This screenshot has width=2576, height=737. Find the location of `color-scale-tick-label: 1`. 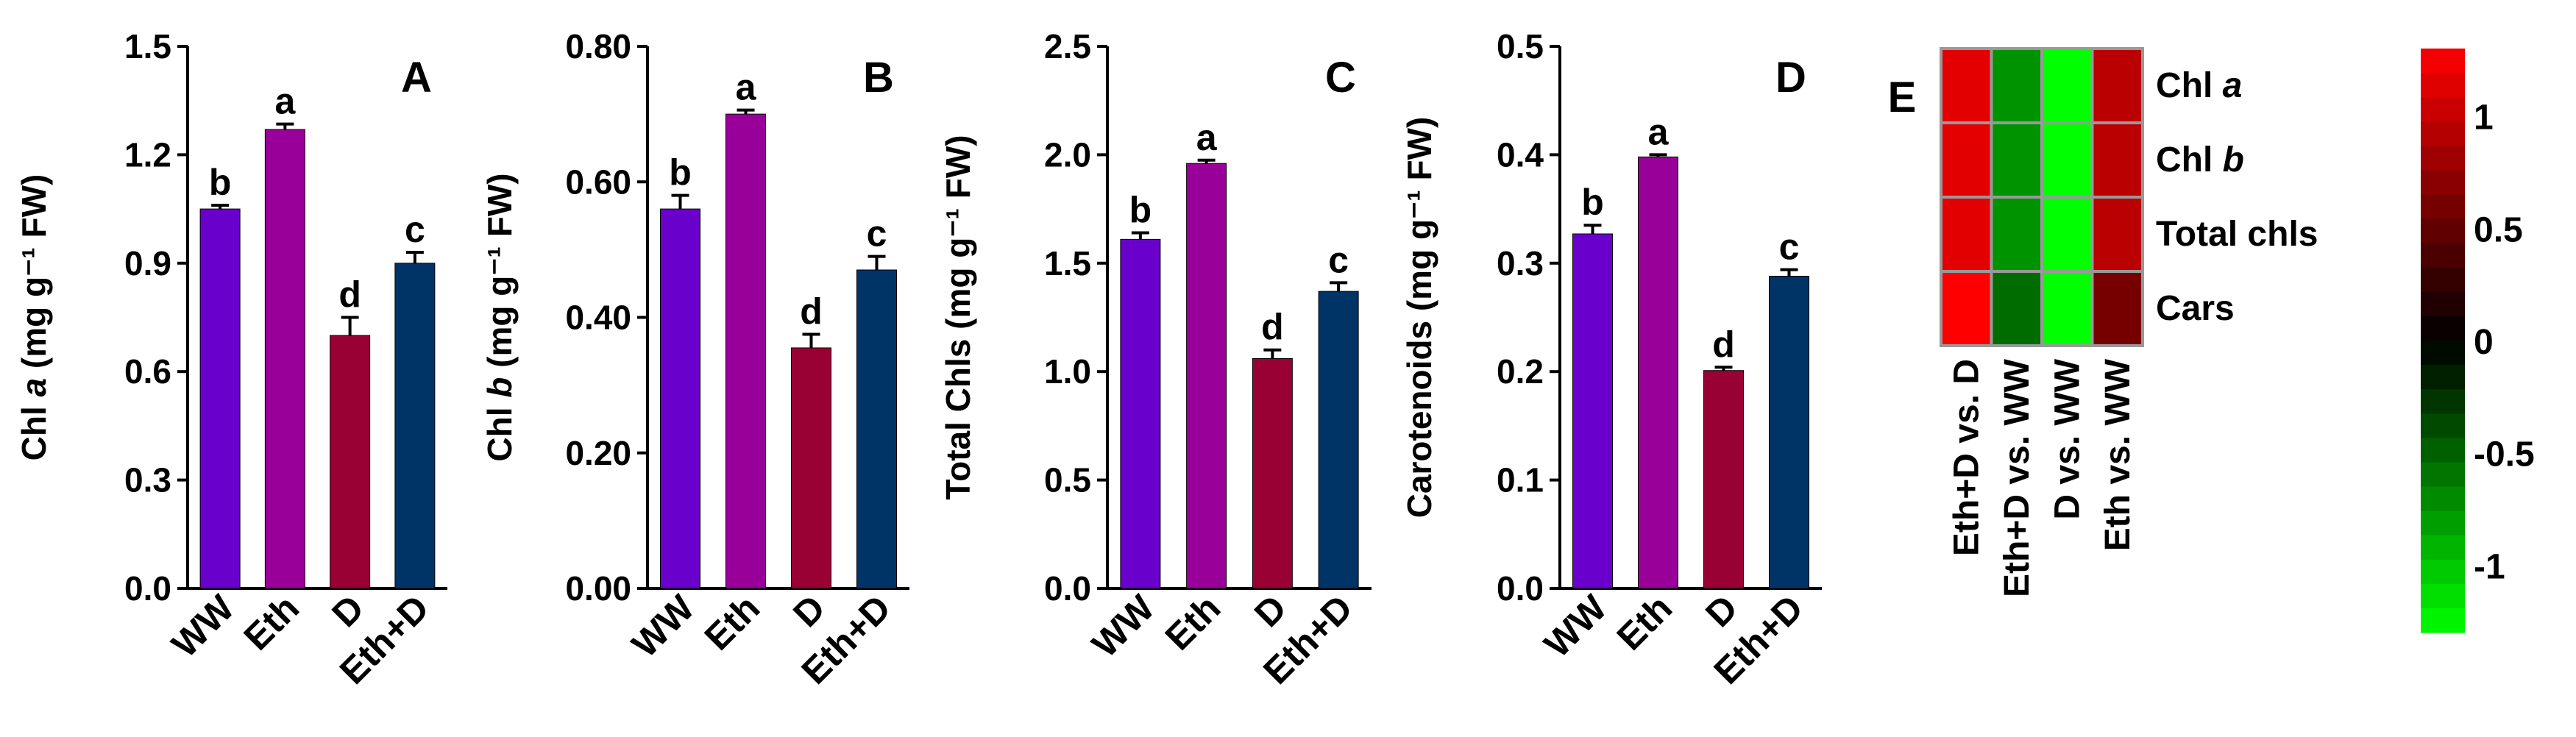

color-scale-tick-label: 1 is located at coordinates (2484, 118).